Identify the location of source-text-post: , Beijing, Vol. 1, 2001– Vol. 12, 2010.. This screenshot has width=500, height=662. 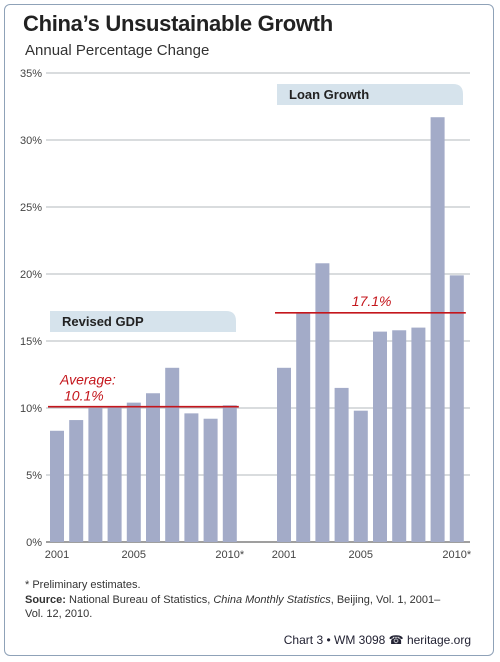
(233, 607).